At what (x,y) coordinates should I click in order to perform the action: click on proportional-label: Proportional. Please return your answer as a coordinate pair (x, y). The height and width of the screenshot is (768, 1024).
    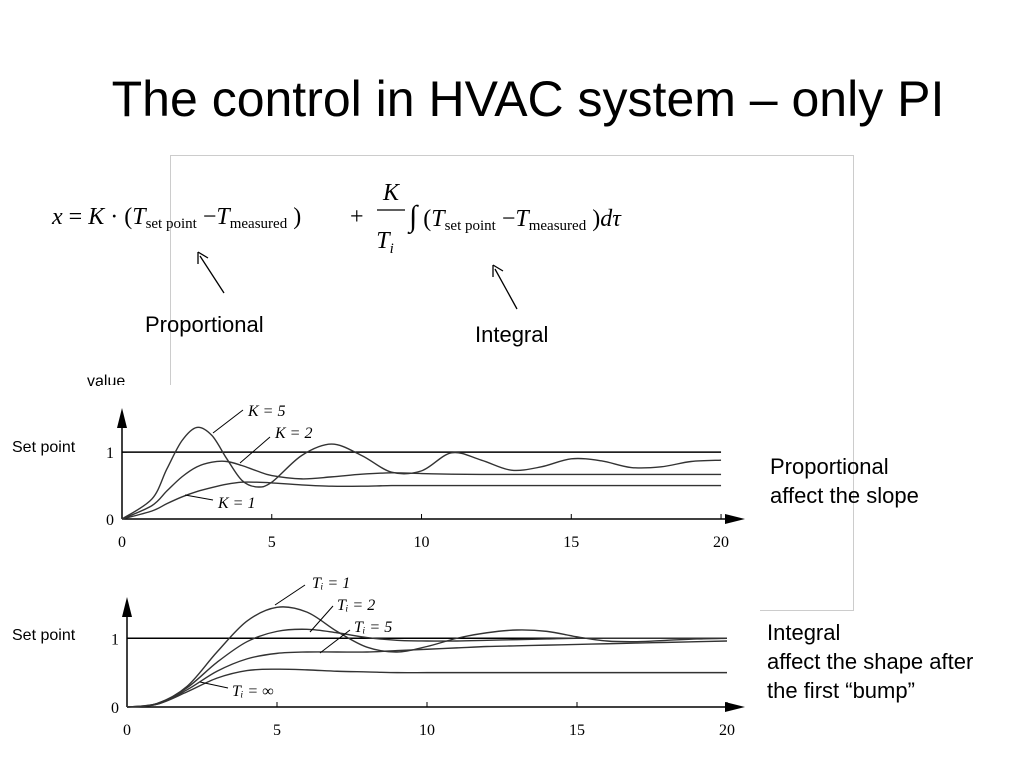
    Looking at the image, I should click on (204, 324).